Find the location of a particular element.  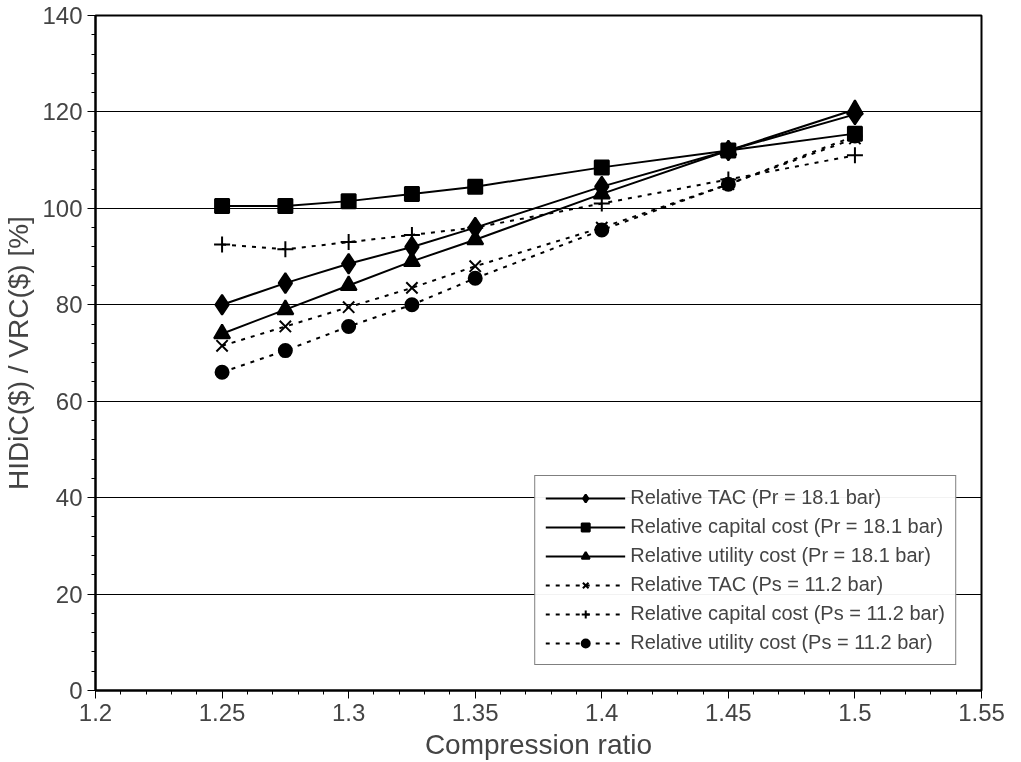

x-tick-label: 1.4 is located at coordinates (602, 712).